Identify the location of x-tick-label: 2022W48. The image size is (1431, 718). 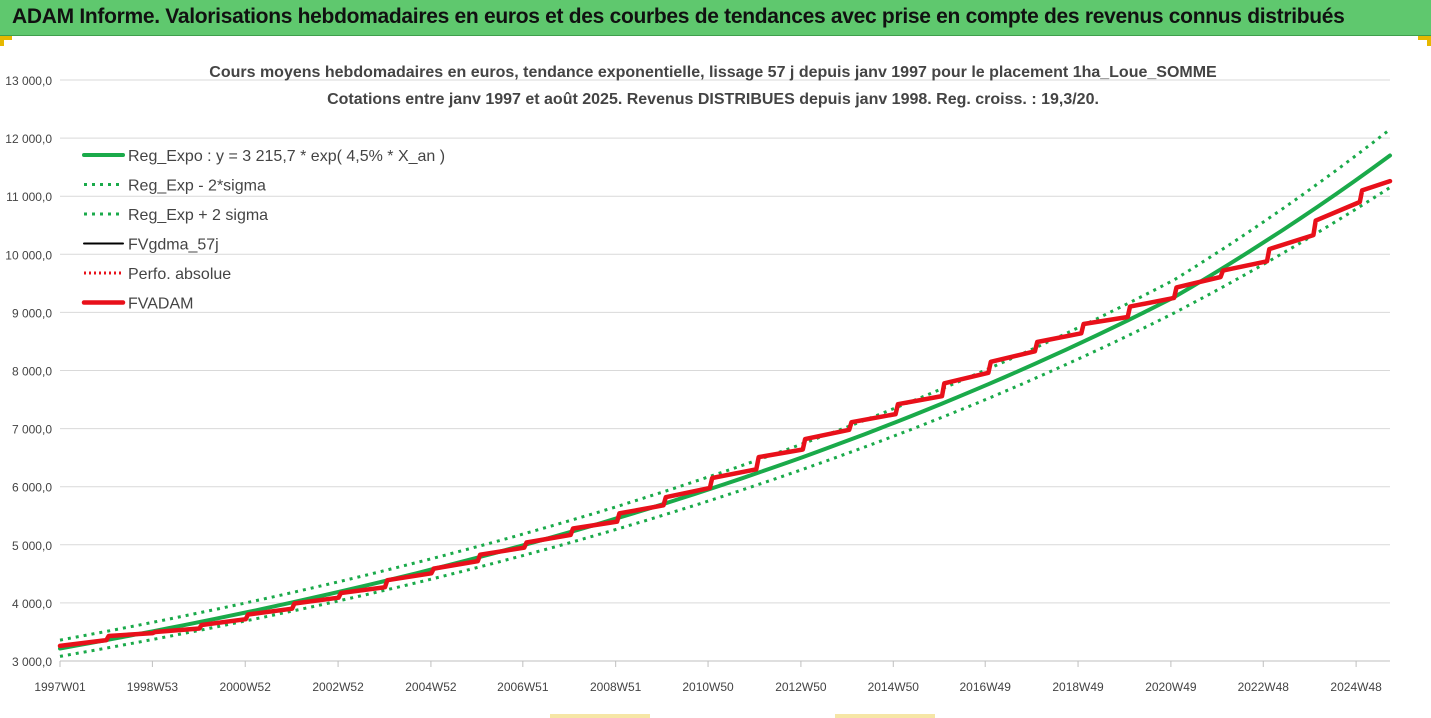
(1264, 687).